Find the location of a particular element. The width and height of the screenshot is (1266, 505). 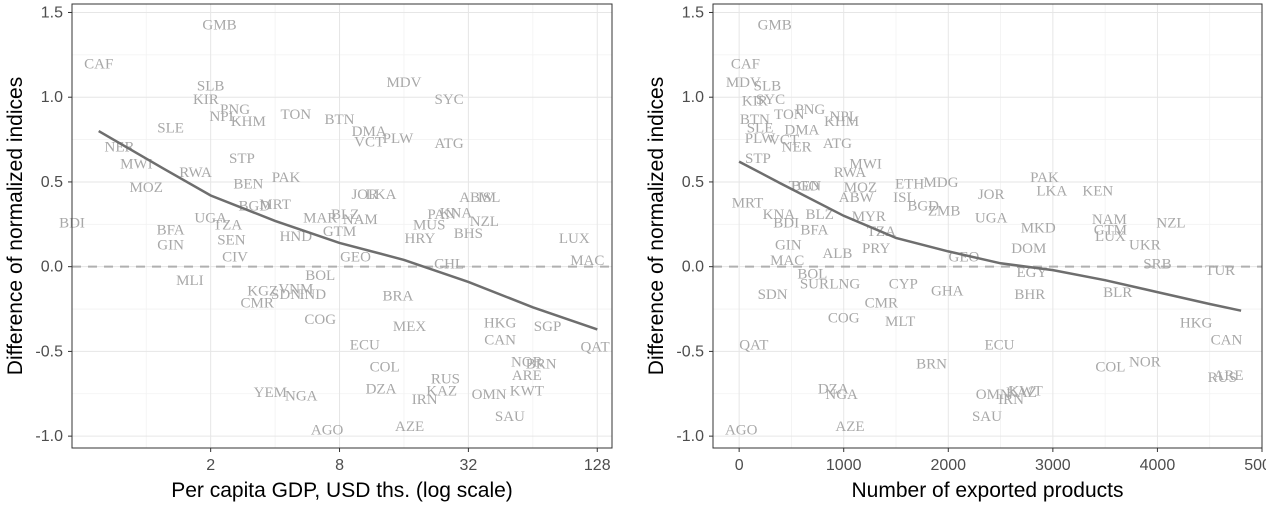

x-tick-label: 1000 is located at coordinates (844, 465).